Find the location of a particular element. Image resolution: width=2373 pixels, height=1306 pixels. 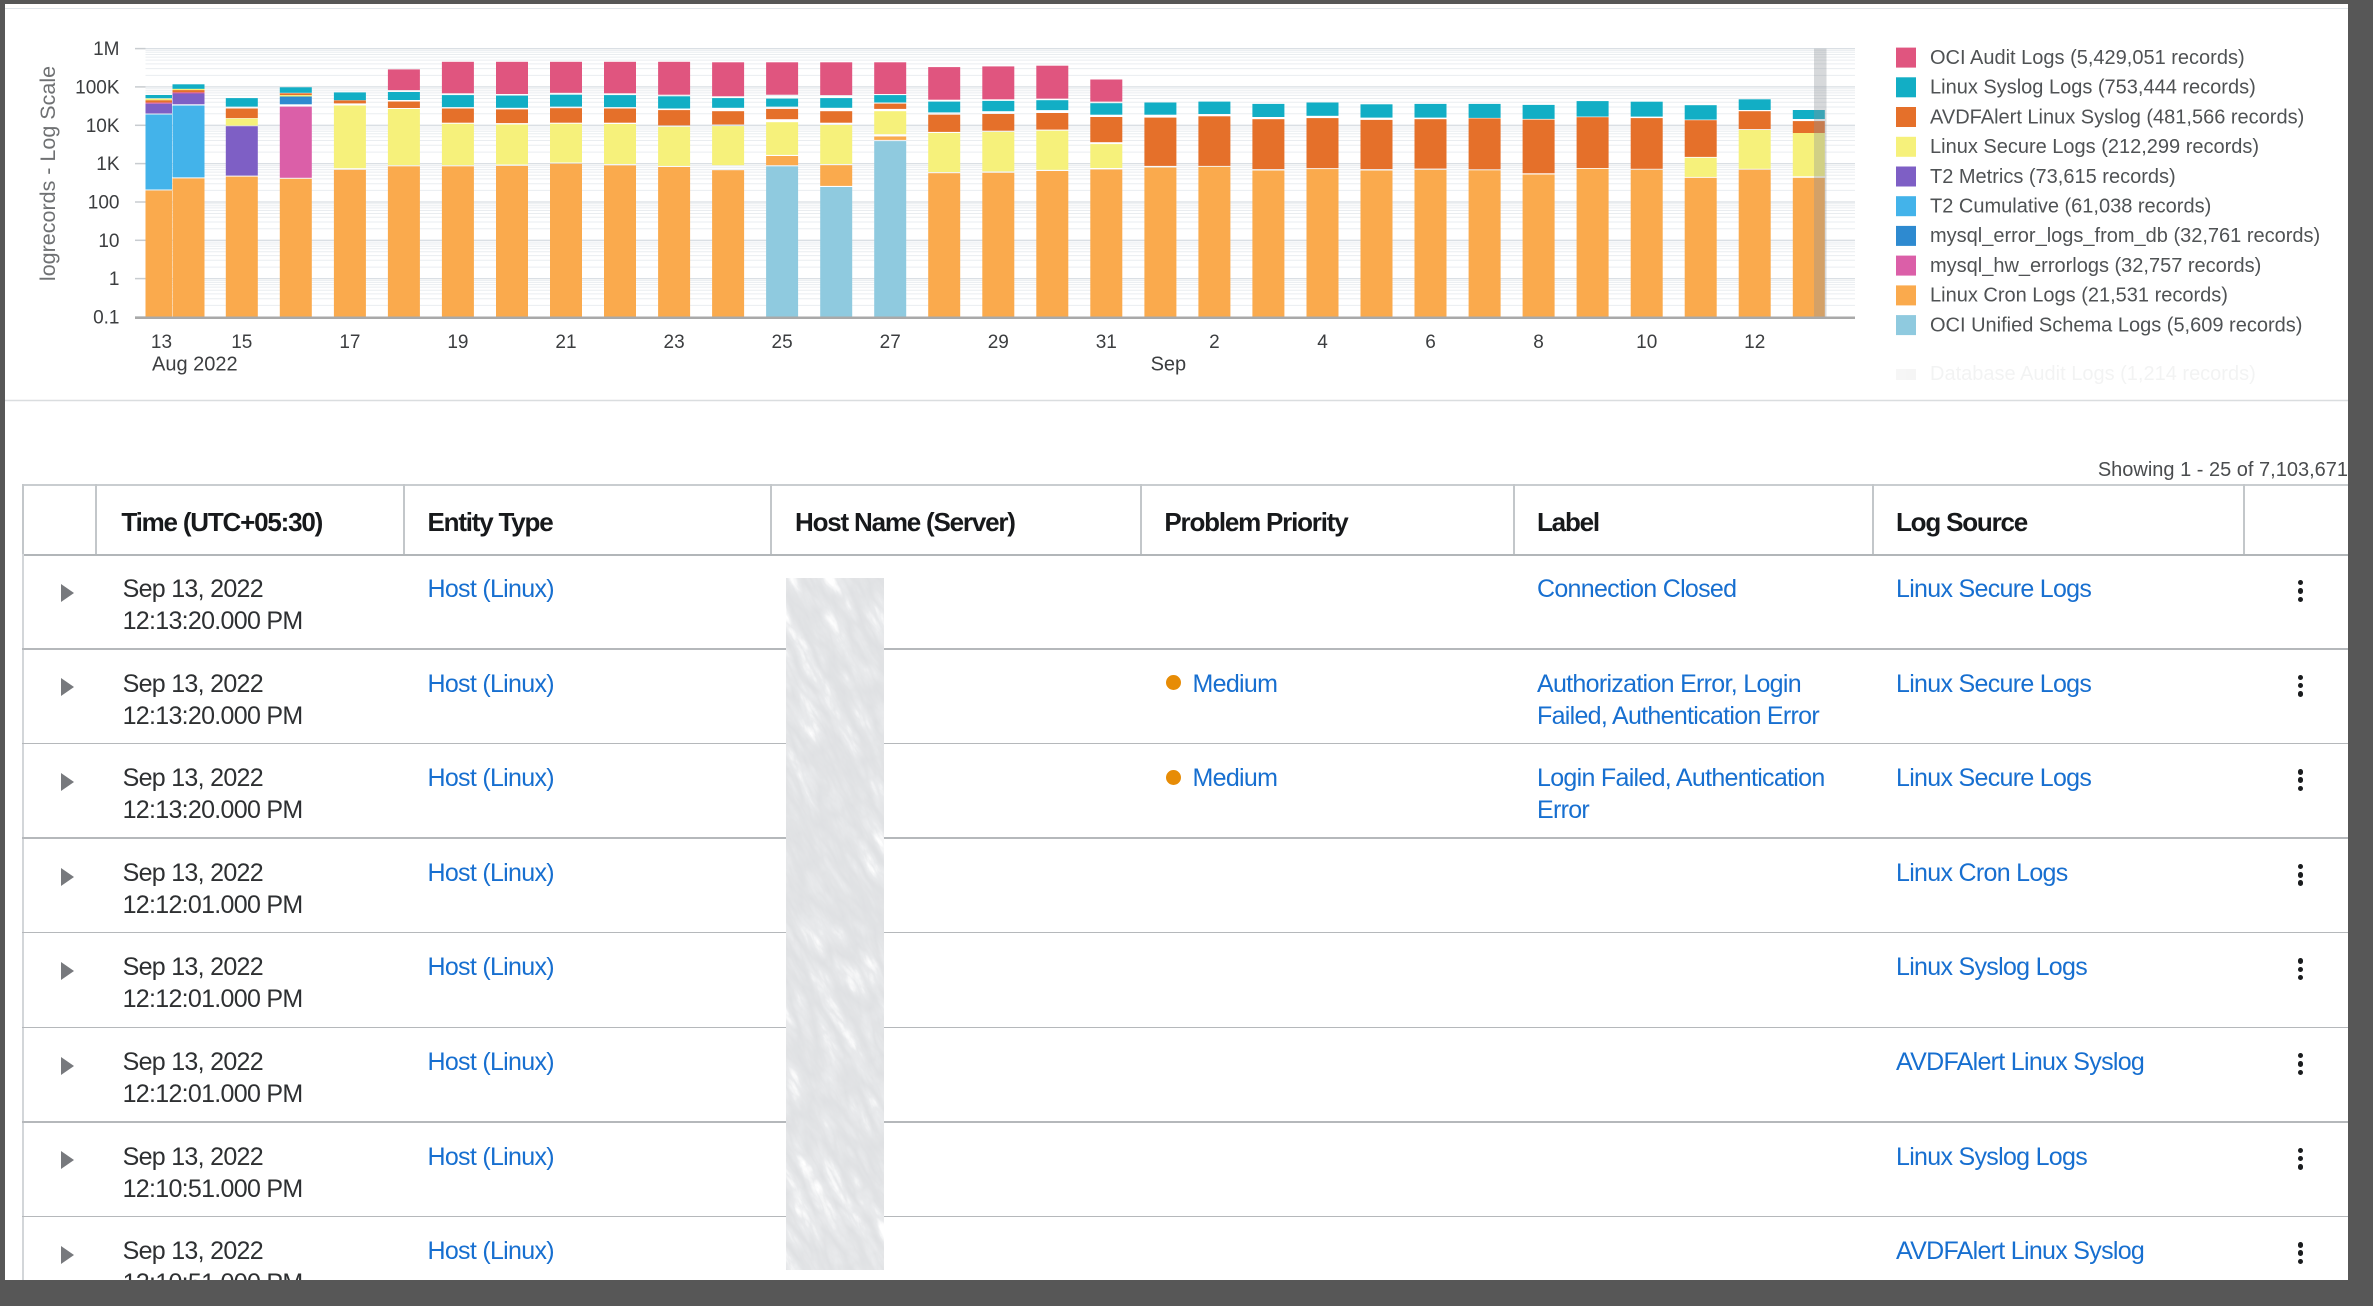

svg-text: 13 is located at coordinates (161, 342).